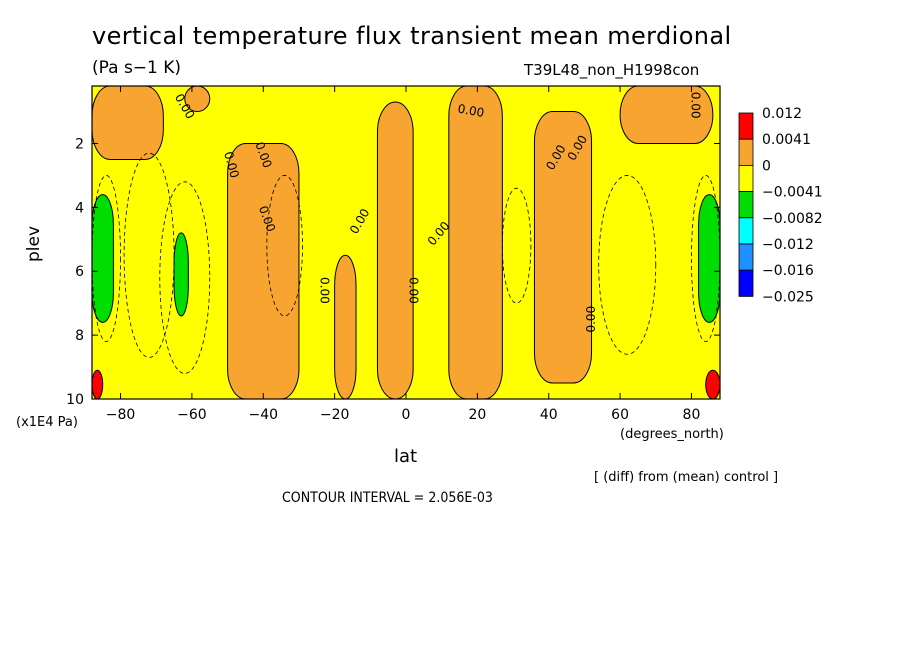 The image size is (904, 654). I want to click on x-tick-label: −20, so click(335, 415).